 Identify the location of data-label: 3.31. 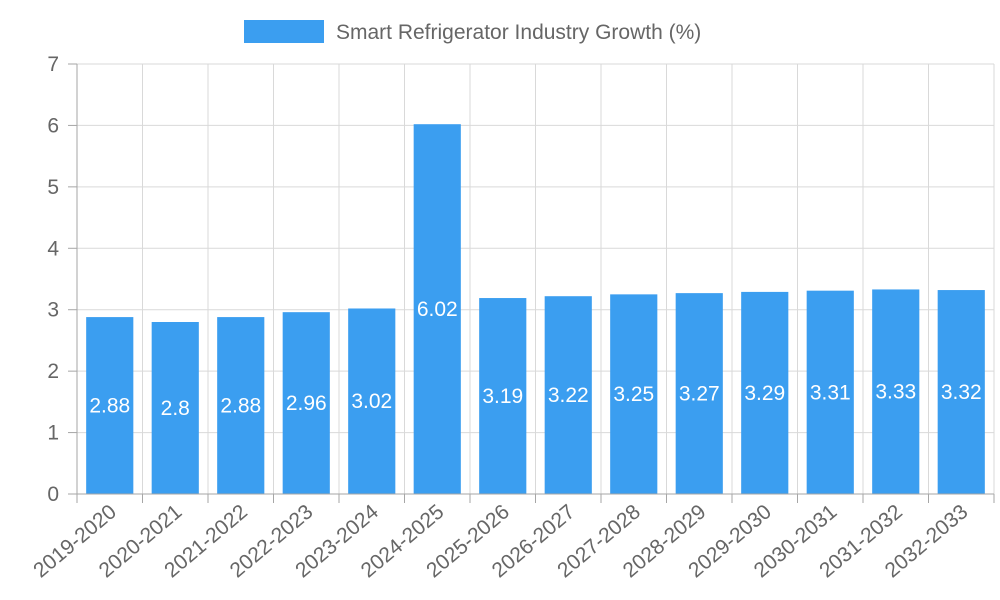
(830, 392).